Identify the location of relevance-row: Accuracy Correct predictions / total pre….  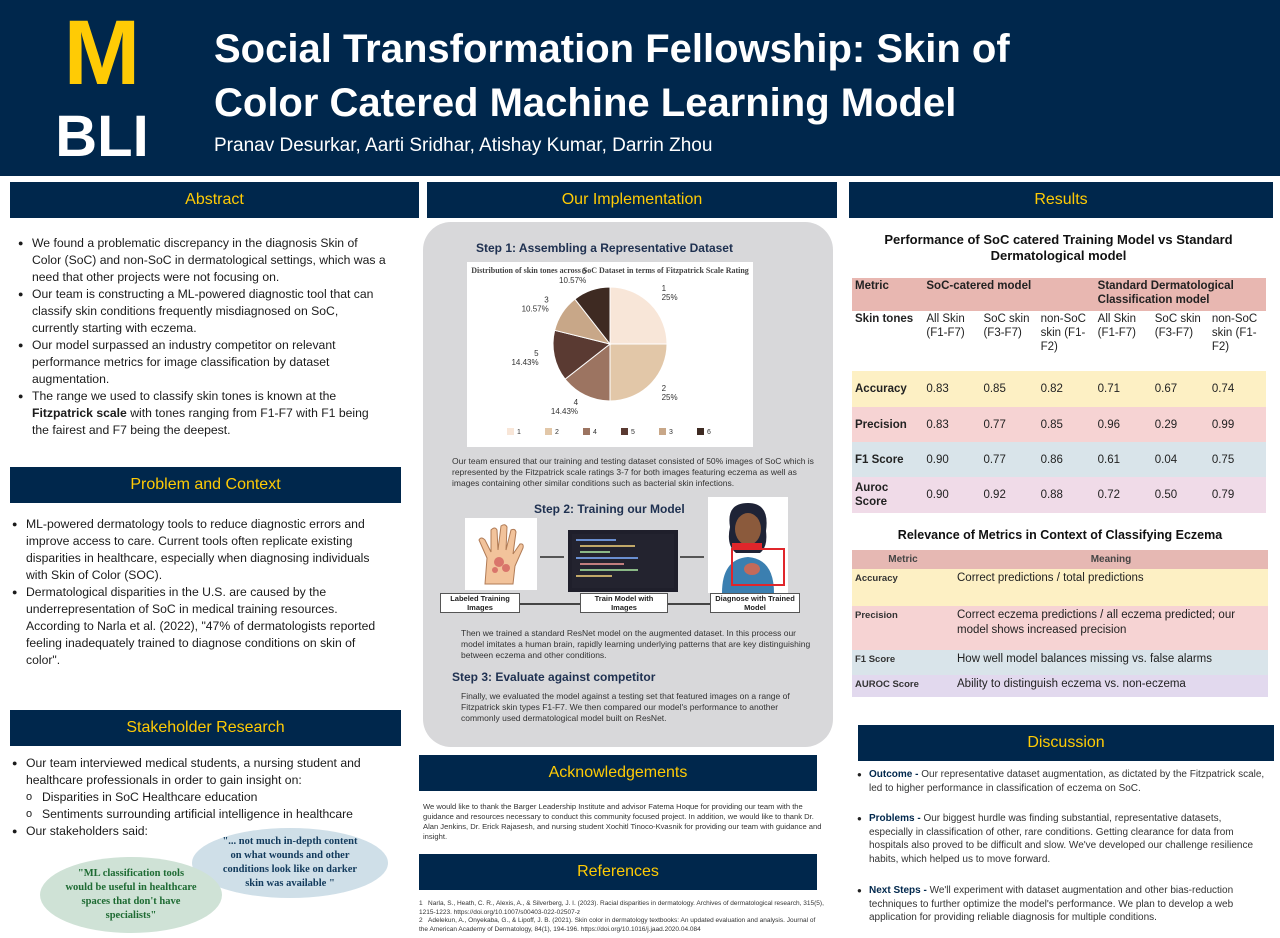
(1060, 587).